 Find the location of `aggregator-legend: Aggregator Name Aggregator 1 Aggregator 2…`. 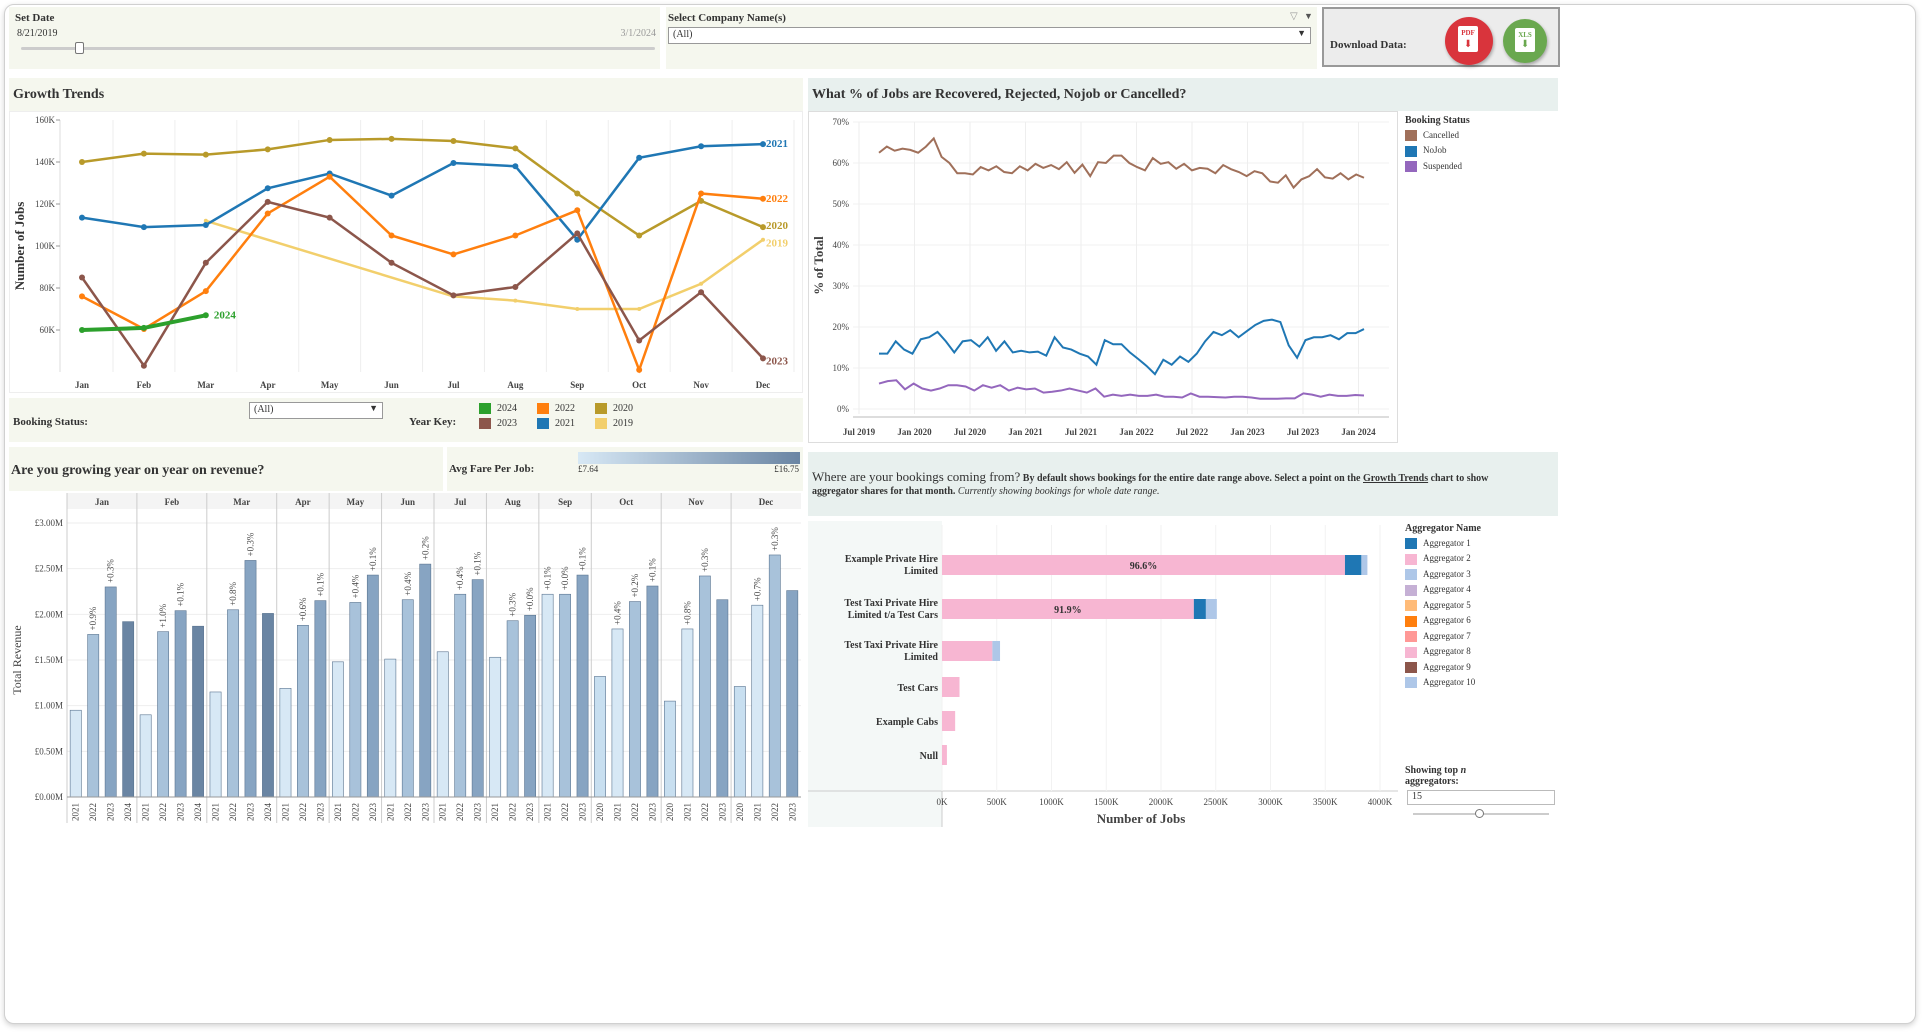

aggregator-legend: Aggregator Name Aggregator 1 Aggregator 2… is located at coordinates (1481, 613).